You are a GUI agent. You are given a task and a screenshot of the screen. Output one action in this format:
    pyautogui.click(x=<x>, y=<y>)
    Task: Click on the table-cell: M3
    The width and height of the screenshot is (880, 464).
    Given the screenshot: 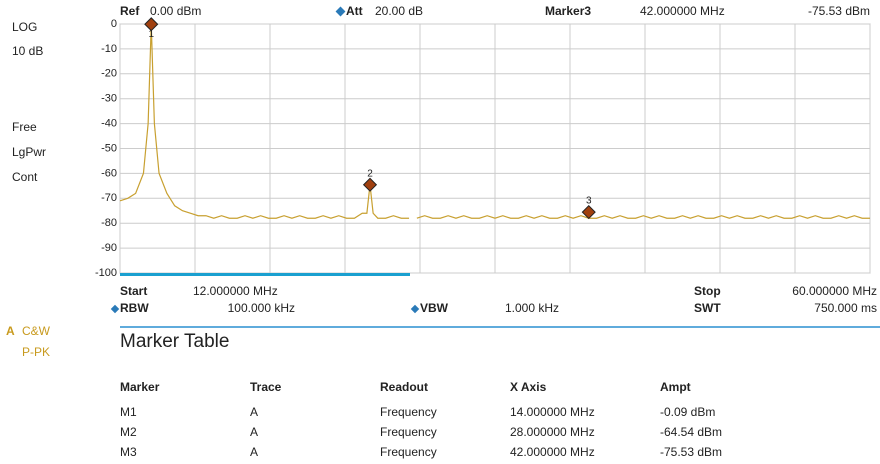 What is the action you would take?
    pyautogui.click(x=128, y=452)
    